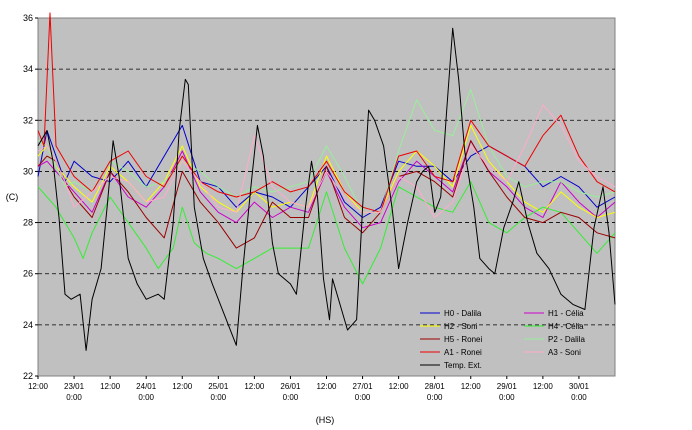  What do you see at coordinates (363, 386) in the screenshot?
I see `x-tick-label: 27/01` at bounding box center [363, 386].